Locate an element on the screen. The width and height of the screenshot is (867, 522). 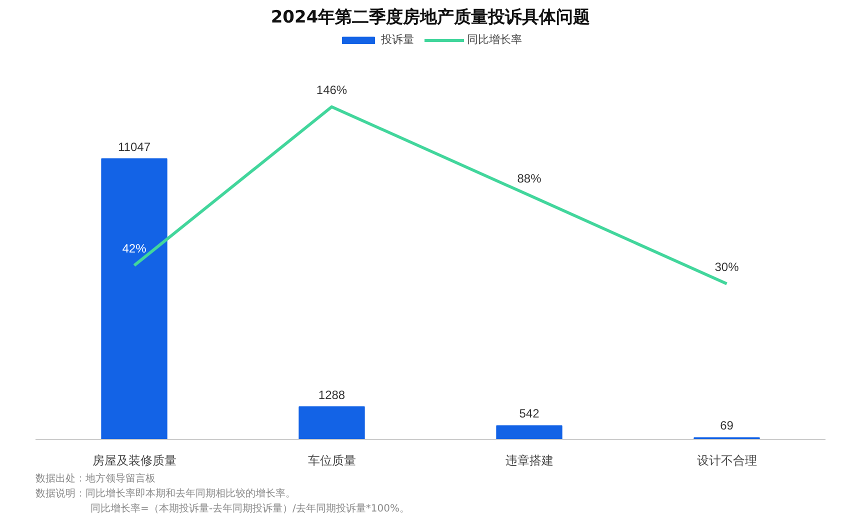
data-label: 88% is located at coordinates (529, 178).